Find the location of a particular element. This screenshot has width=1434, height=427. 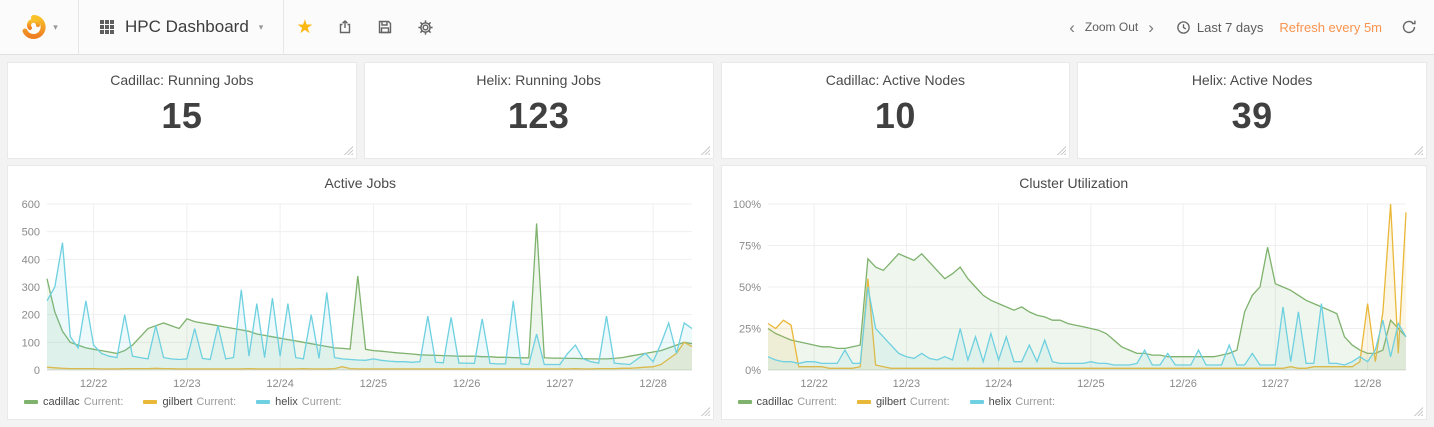

refresh-interval-button: Refresh every 5m is located at coordinates (1330, 27).